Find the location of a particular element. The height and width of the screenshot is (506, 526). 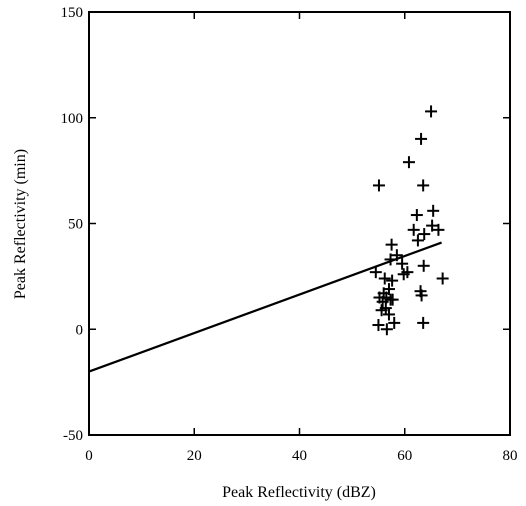

y-tick-label: 100 is located at coordinates (72, 119).